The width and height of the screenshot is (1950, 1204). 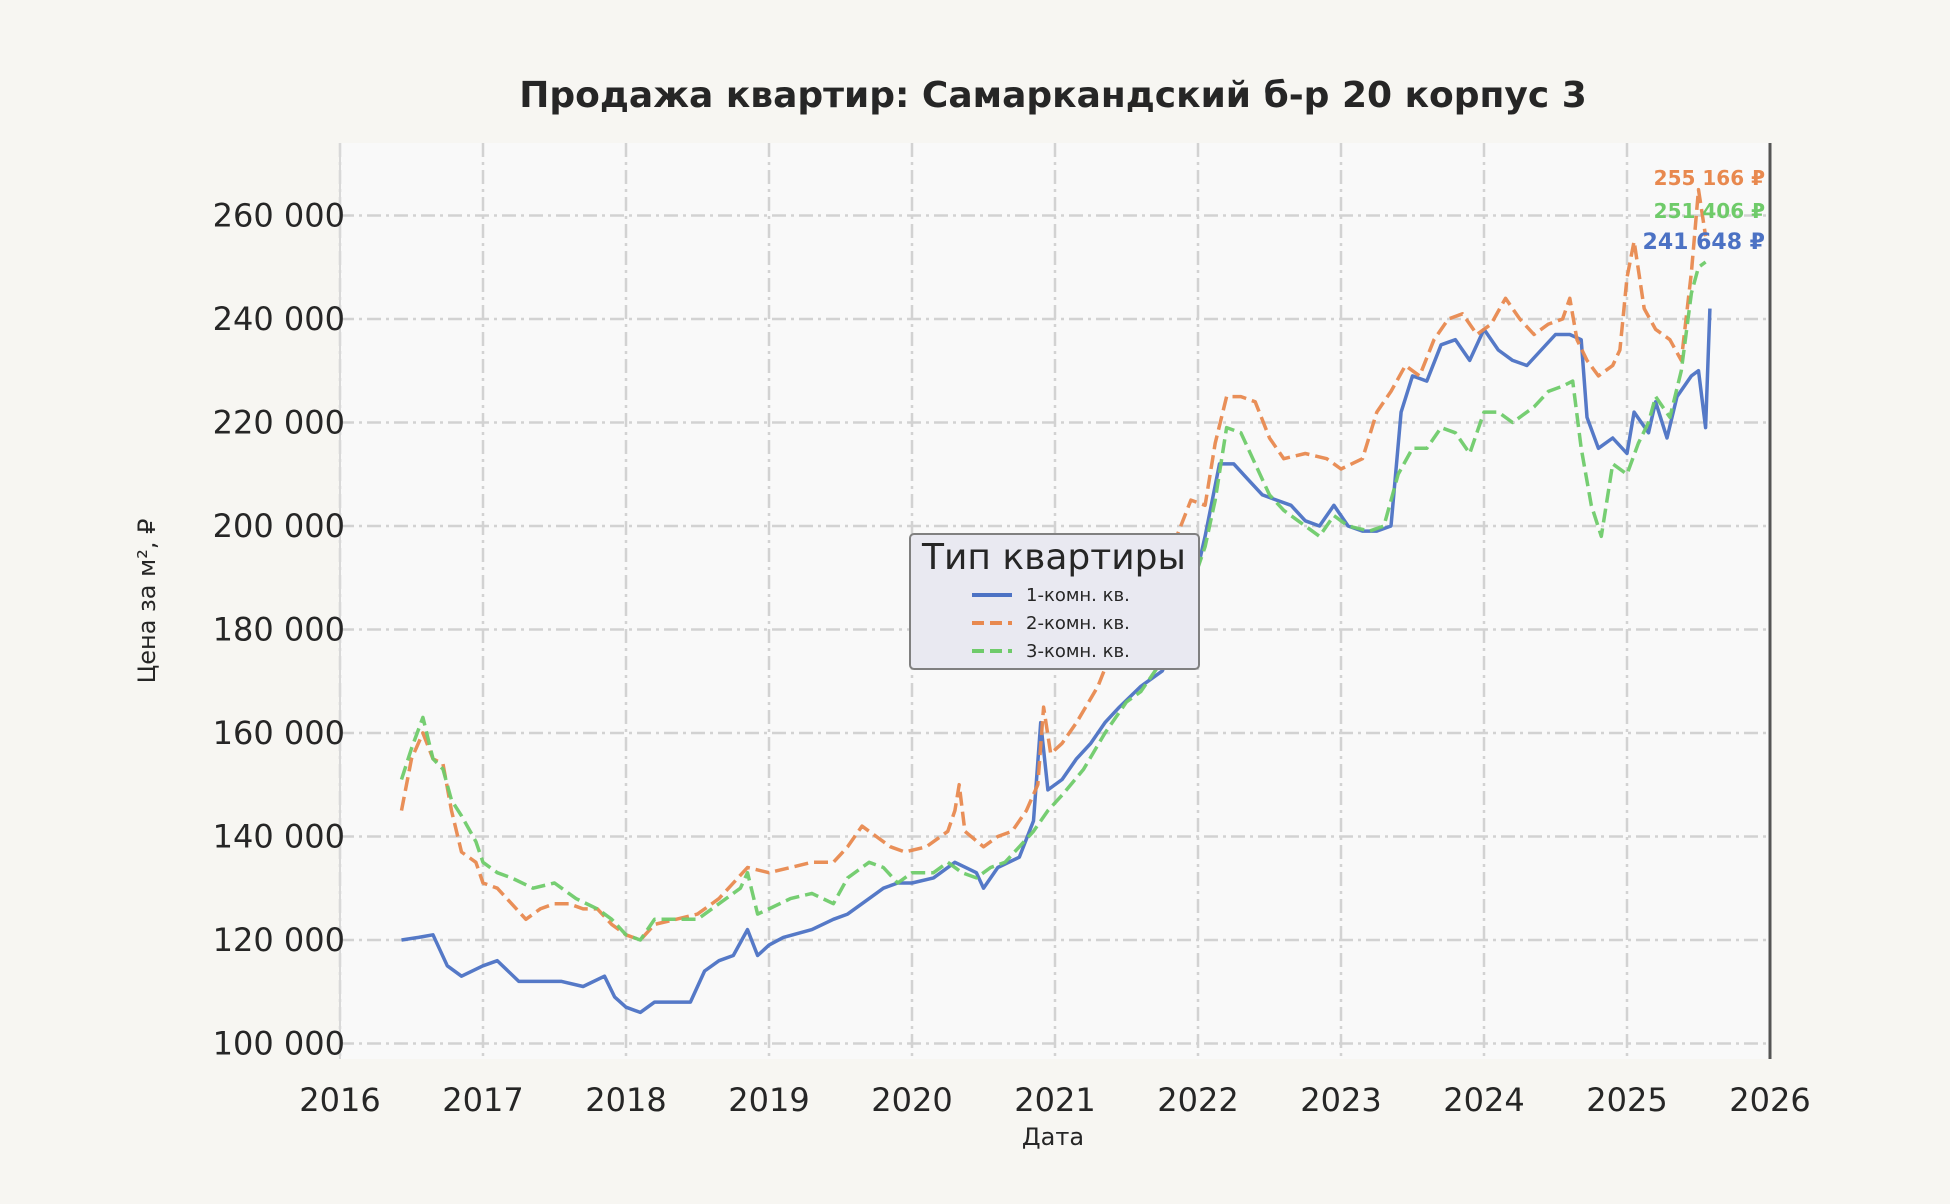 I want to click on y-tick-label: 180 000, so click(x=279, y=629).